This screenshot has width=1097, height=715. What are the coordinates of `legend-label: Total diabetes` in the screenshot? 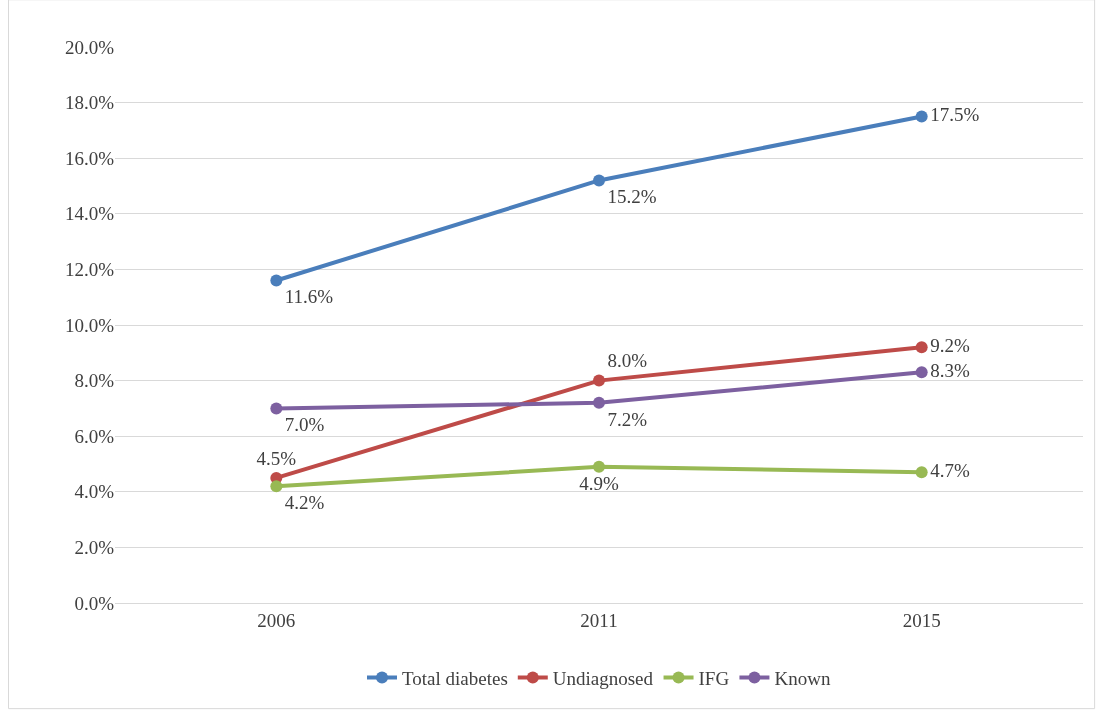 It's located at (455, 678).